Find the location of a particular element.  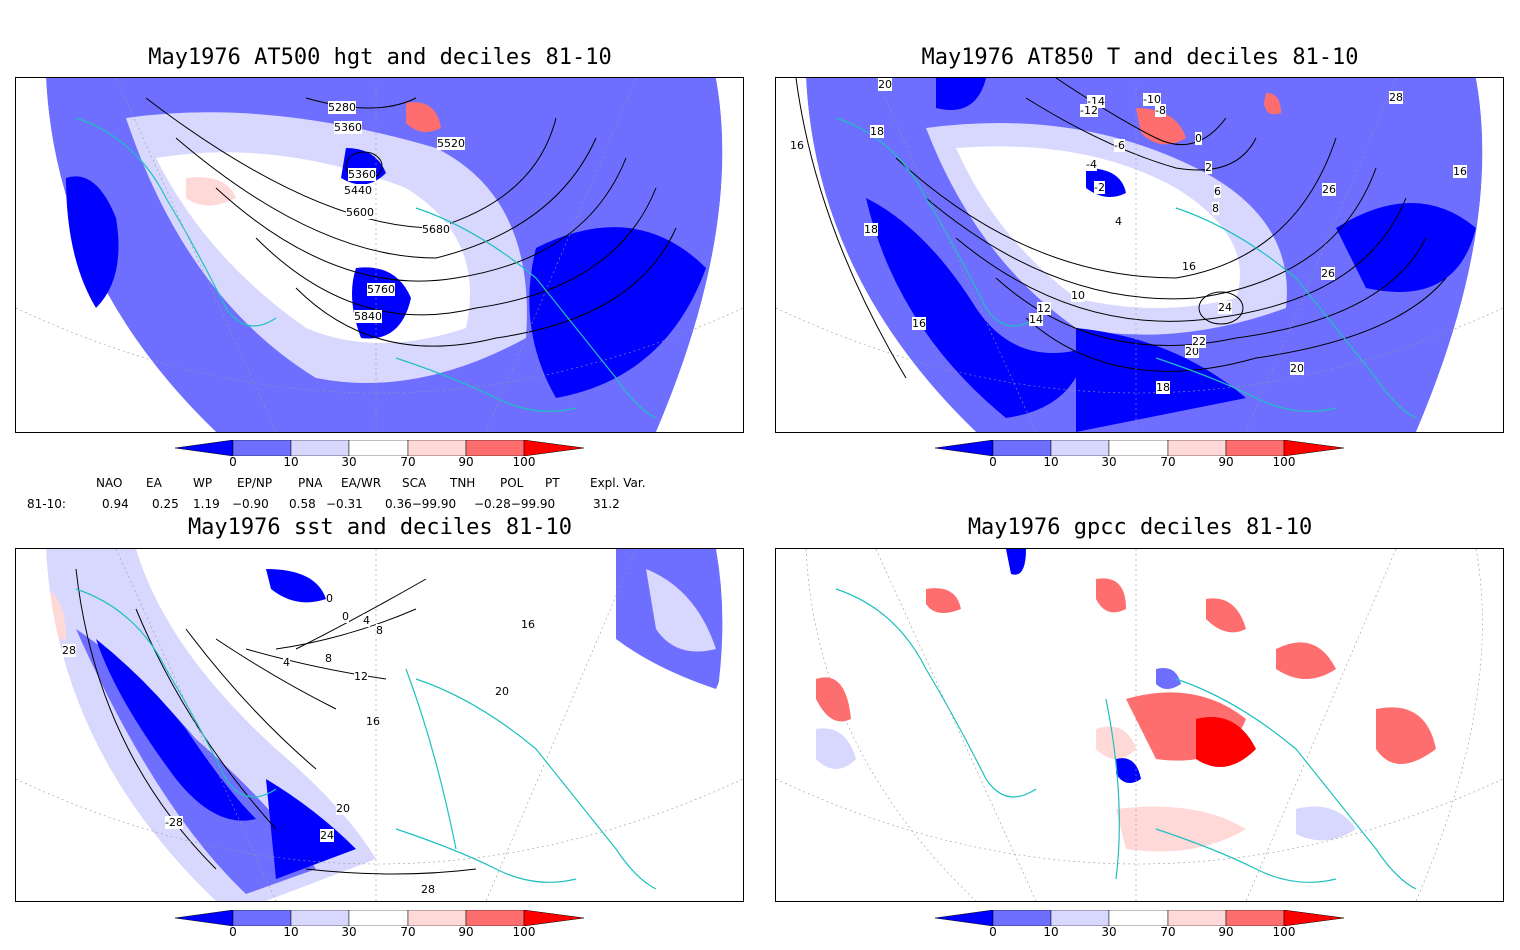

index-header: PNA is located at coordinates (310, 483).